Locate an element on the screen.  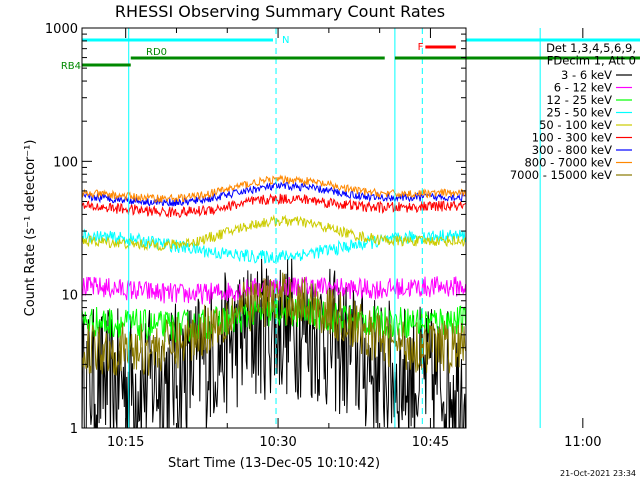
legend-label-0: 3 - 6 keV is located at coordinates (586, 75).